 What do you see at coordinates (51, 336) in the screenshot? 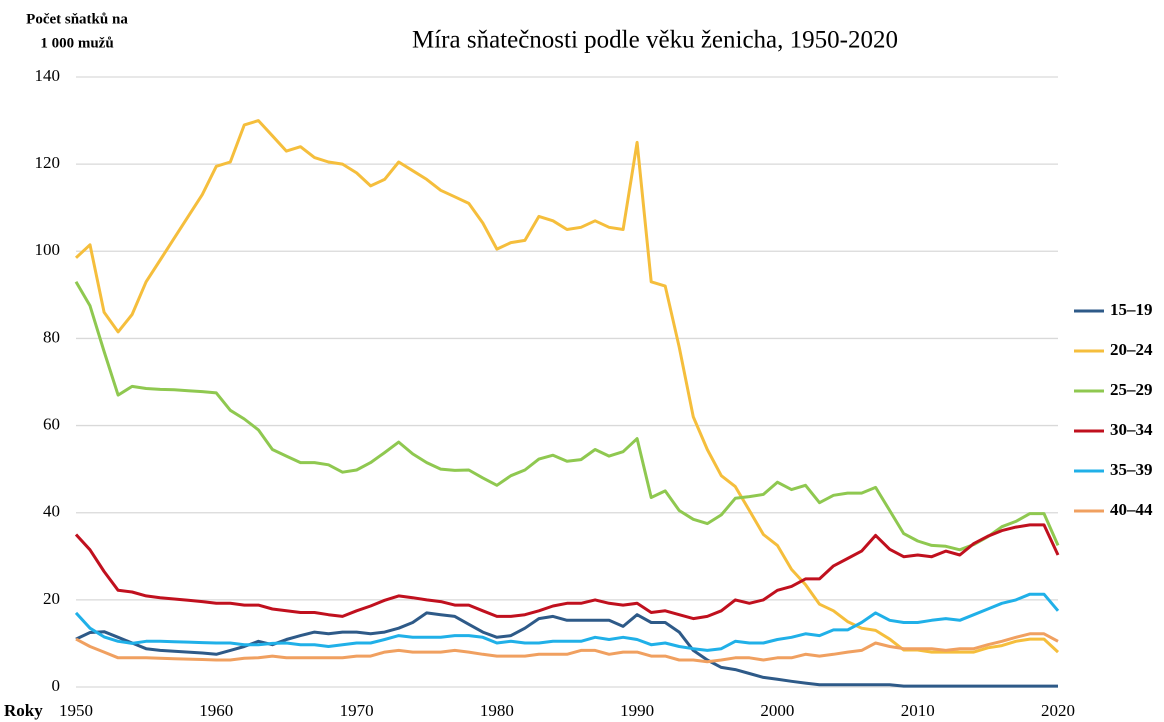
I see `y-tick-label: 80` at bounding box center [51, 336].